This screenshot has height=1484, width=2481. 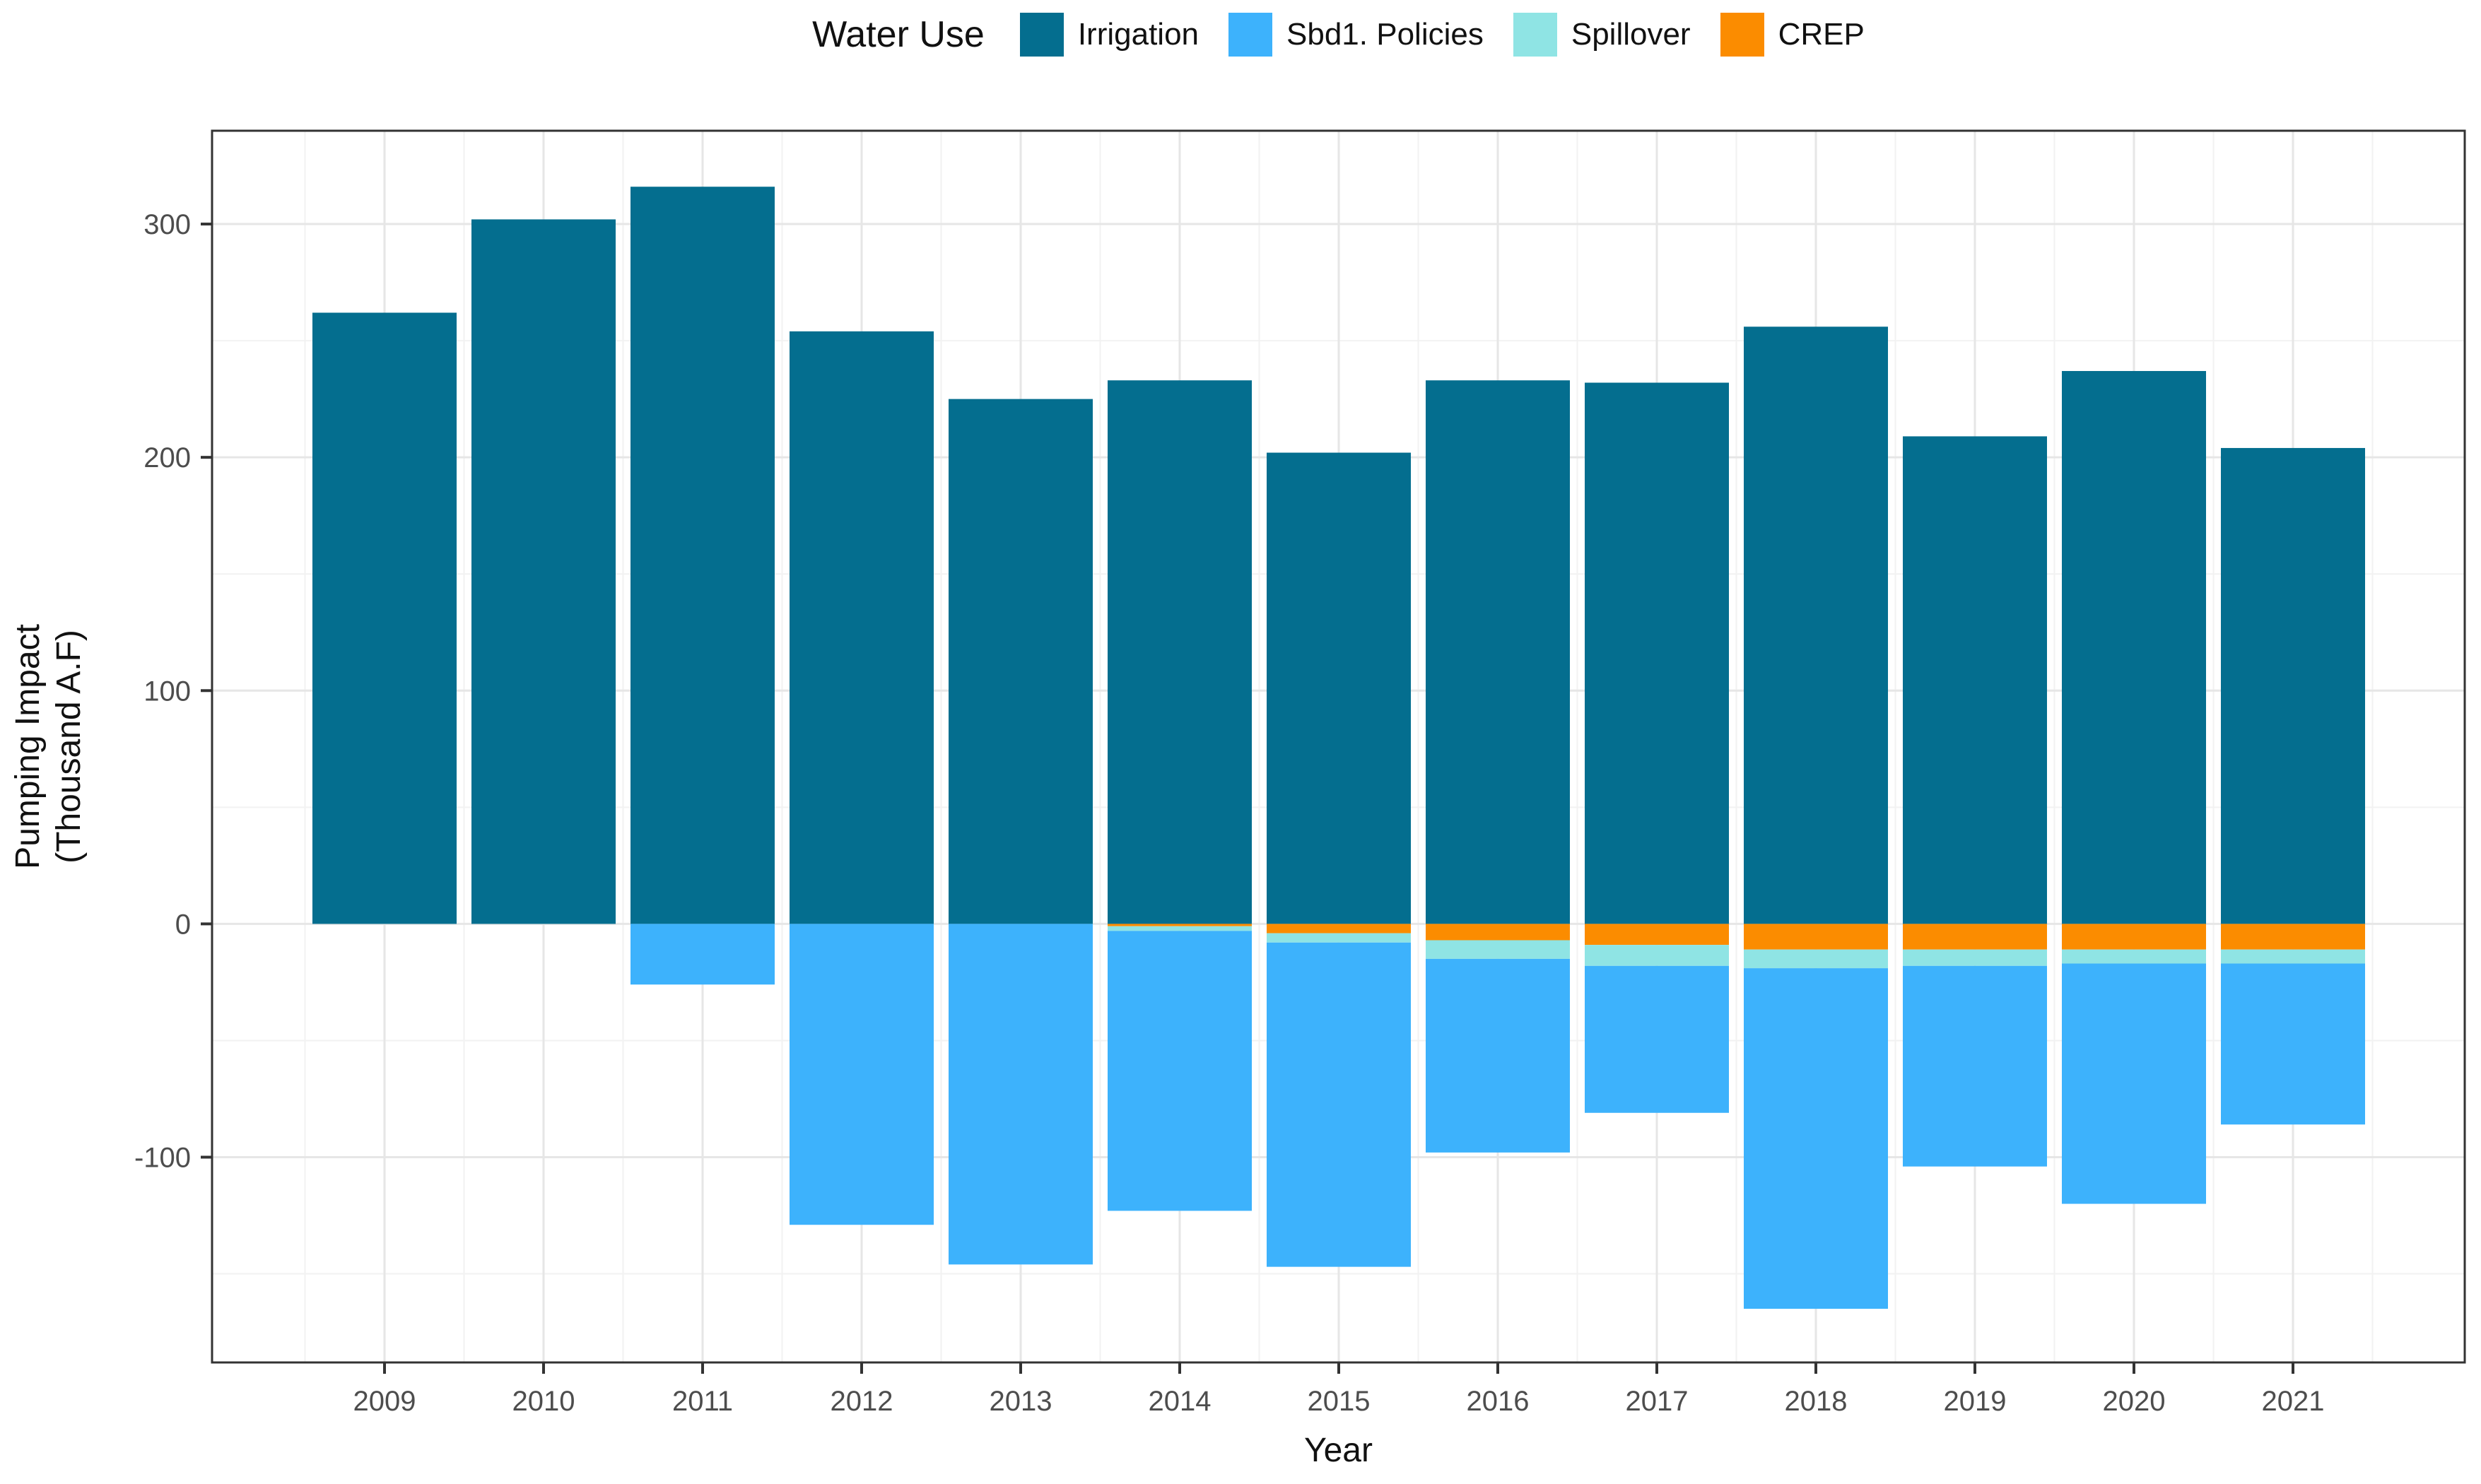 I want to click on x-tick-label: 2015, so click(x=1340, y=1401).